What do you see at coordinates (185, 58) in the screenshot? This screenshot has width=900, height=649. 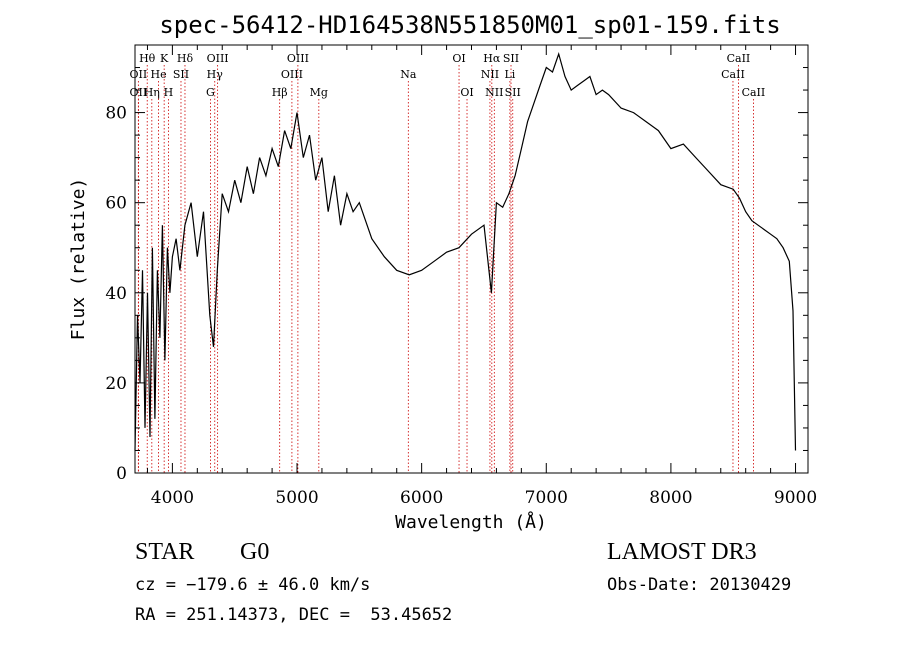 I see `spectral-line-label: Hδ` at bounding box center [185, 58].